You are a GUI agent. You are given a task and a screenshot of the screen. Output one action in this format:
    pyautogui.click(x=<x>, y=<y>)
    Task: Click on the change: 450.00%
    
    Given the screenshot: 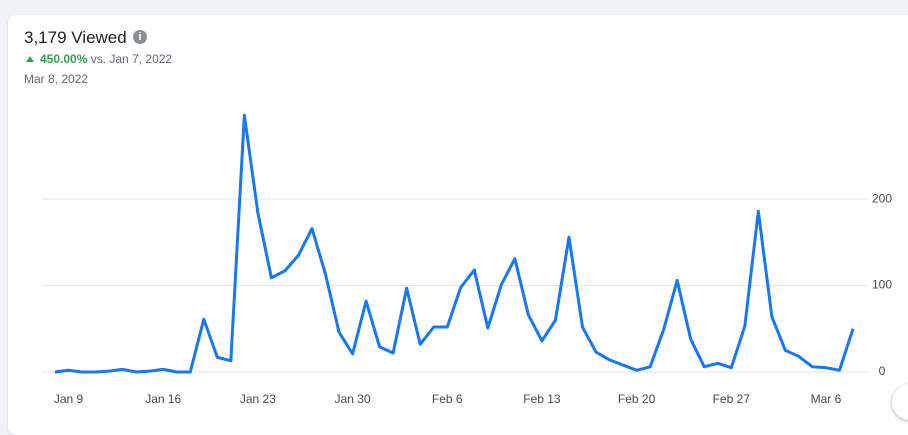 What is the action you would take?
    pyautogui.click(x=64, y=59)
    